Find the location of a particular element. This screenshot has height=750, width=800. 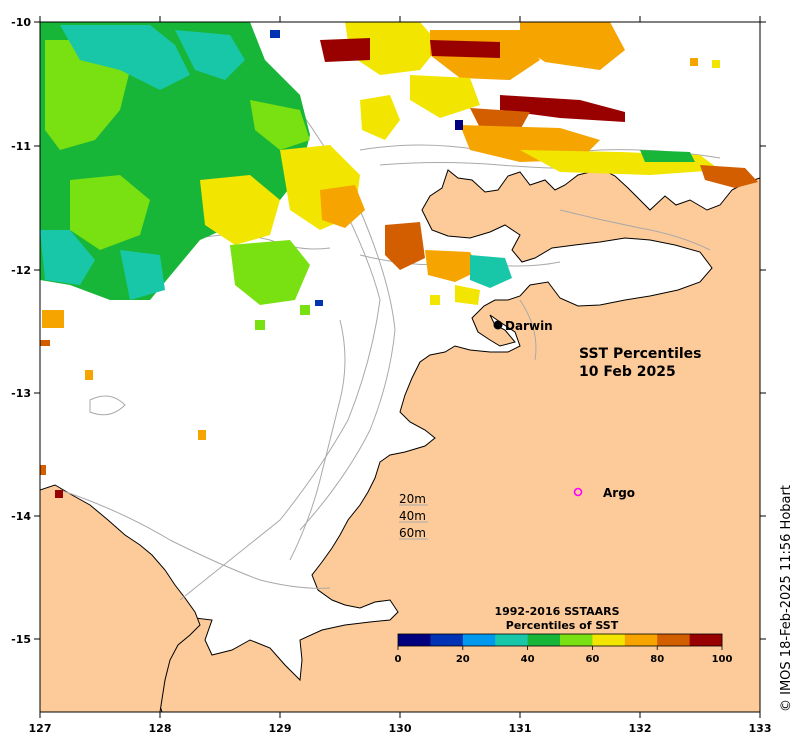

x-tick-128: 128 is located at coordinates (160, 728).